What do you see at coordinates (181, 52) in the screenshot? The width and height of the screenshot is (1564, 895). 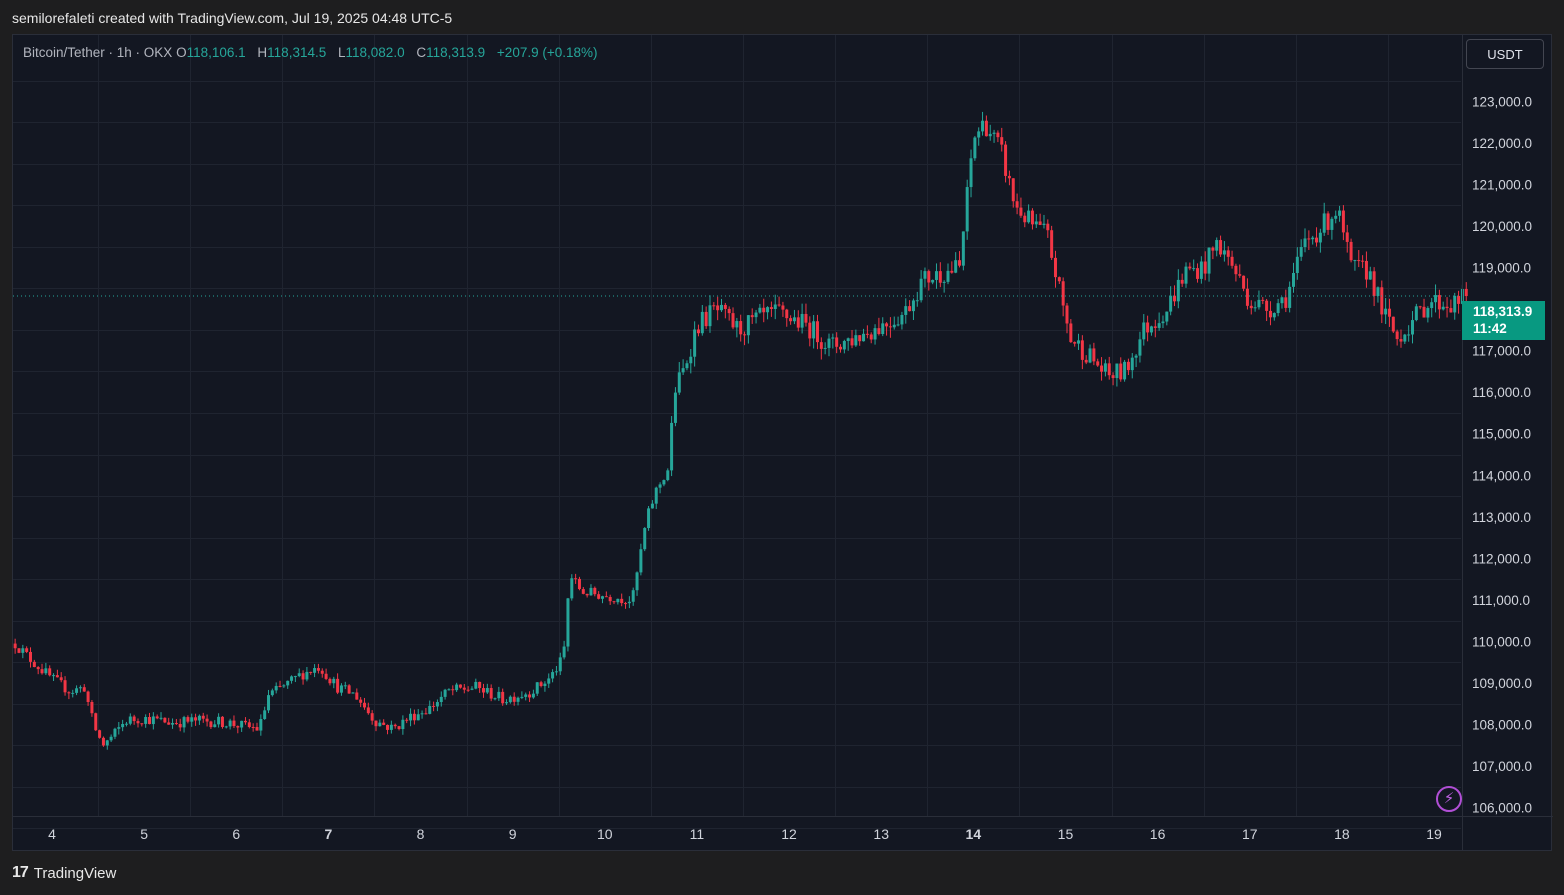 I see `open-label: O` at bounding box center [181, 52].